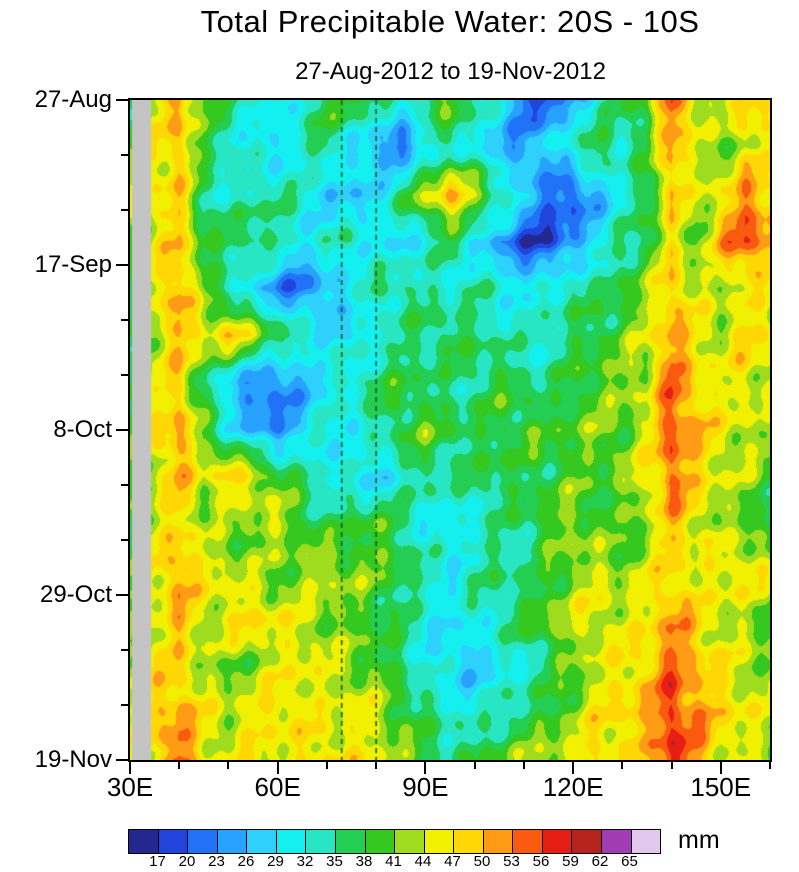 The width and height of the screenshot is (799, 872). What do you see at coordinates (334, 861) in the screenshot?
I see `colorbar-tick-label: 35` at bounding box center [334, 861].